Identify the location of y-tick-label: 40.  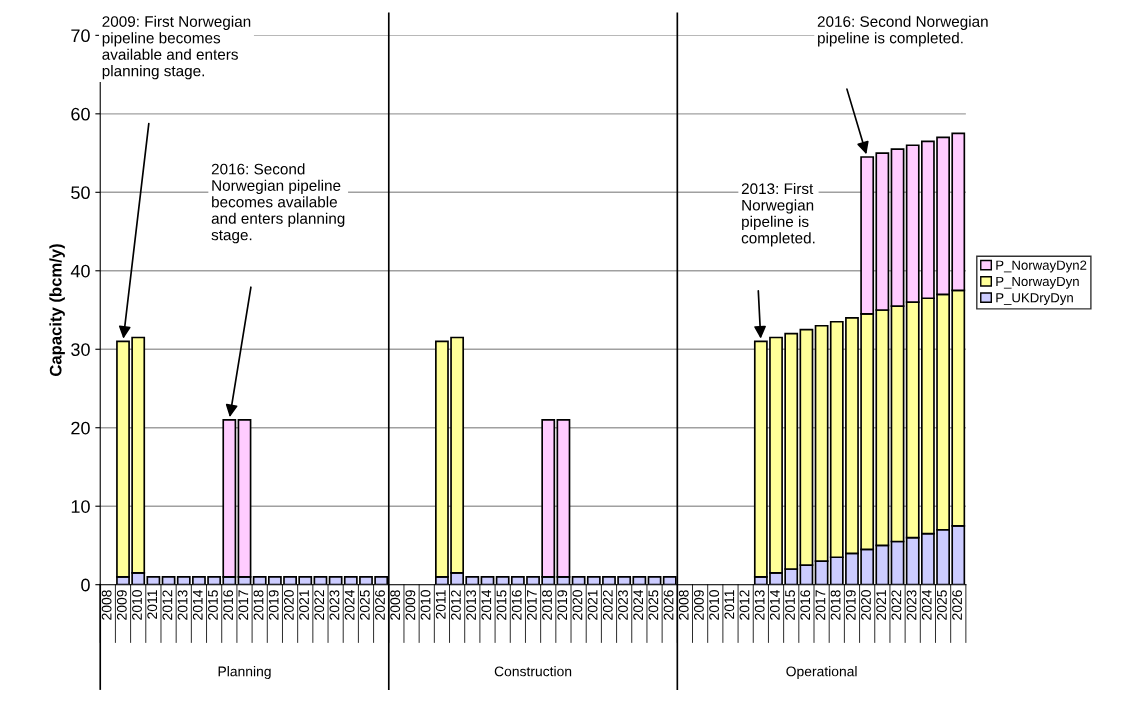
(80, 271).